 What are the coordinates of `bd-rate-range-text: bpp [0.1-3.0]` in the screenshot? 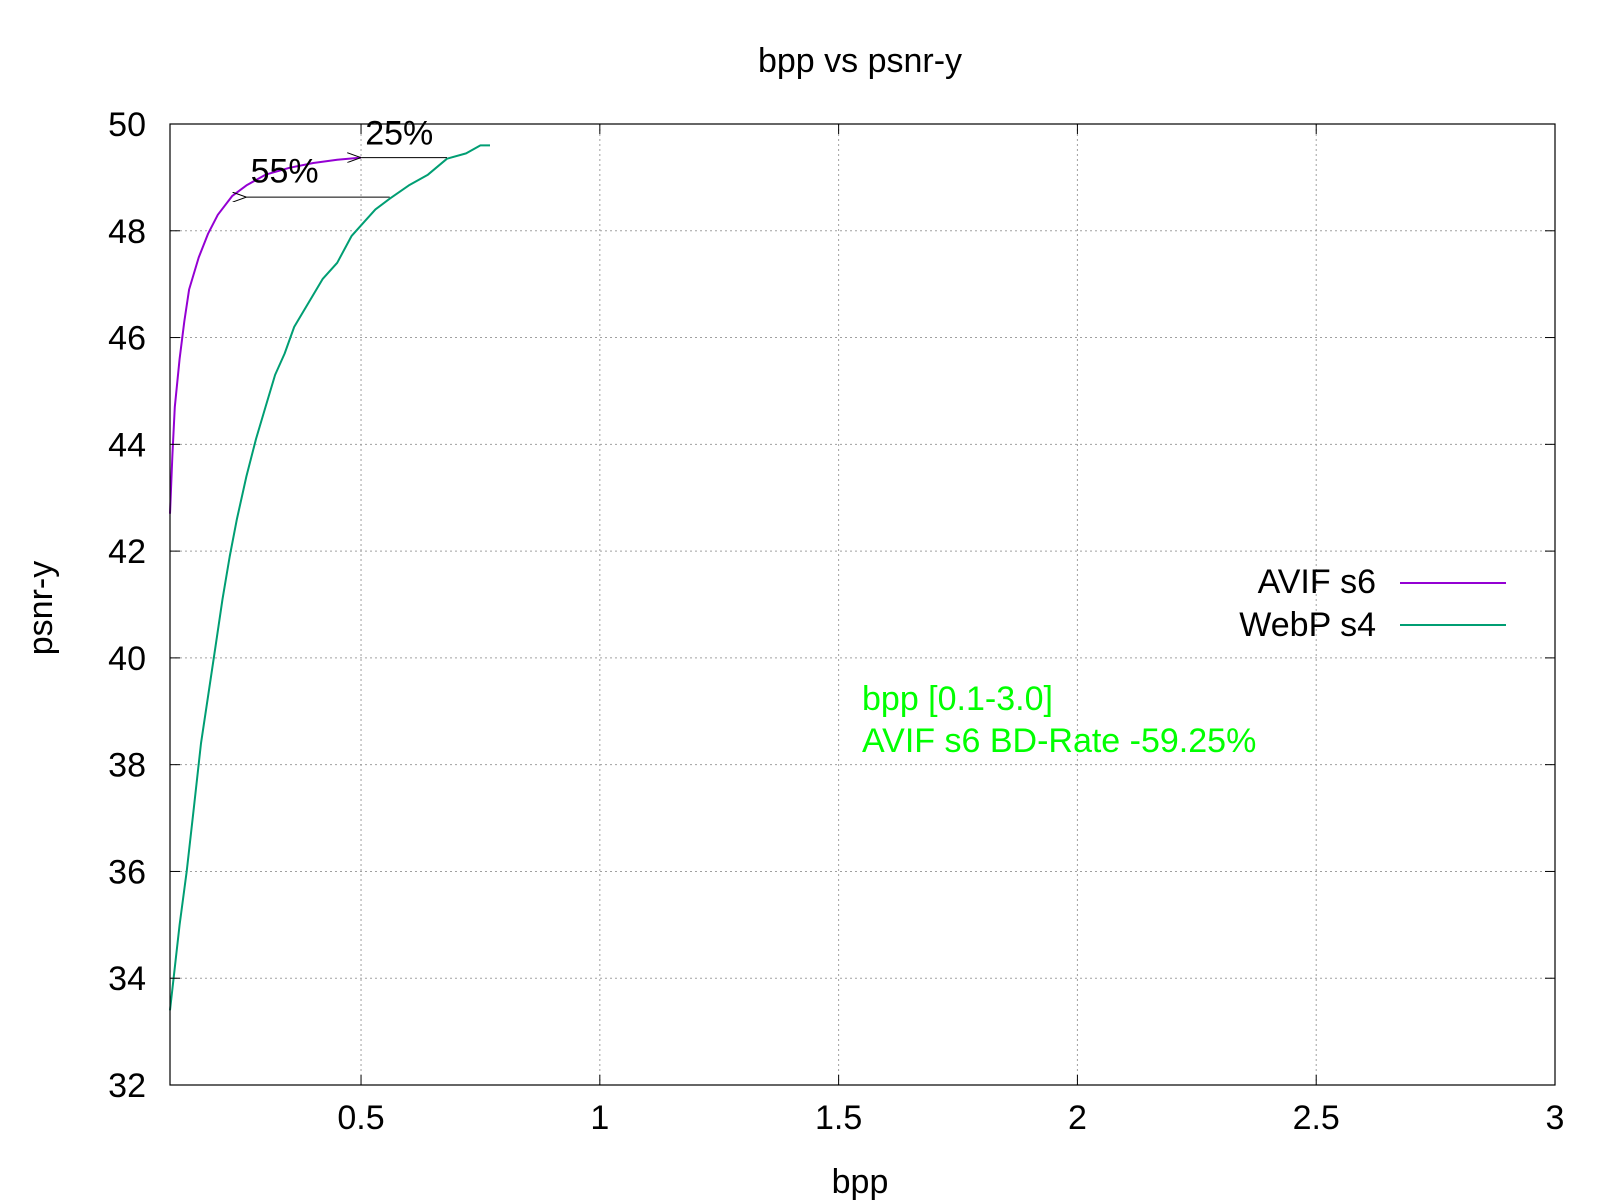 It's located at (957, 699).